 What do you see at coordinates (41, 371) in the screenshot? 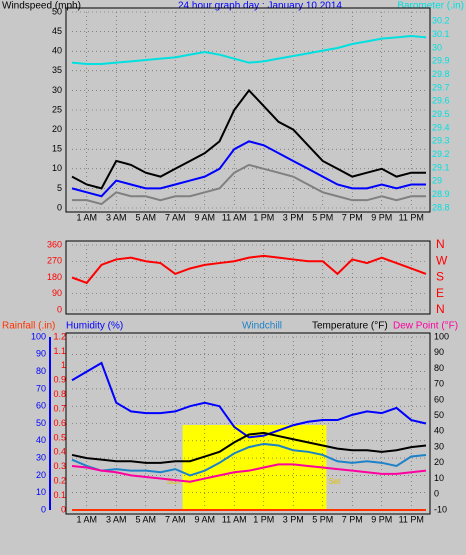
I see `y-tick-label: 80` at bounding box center [41, 371].